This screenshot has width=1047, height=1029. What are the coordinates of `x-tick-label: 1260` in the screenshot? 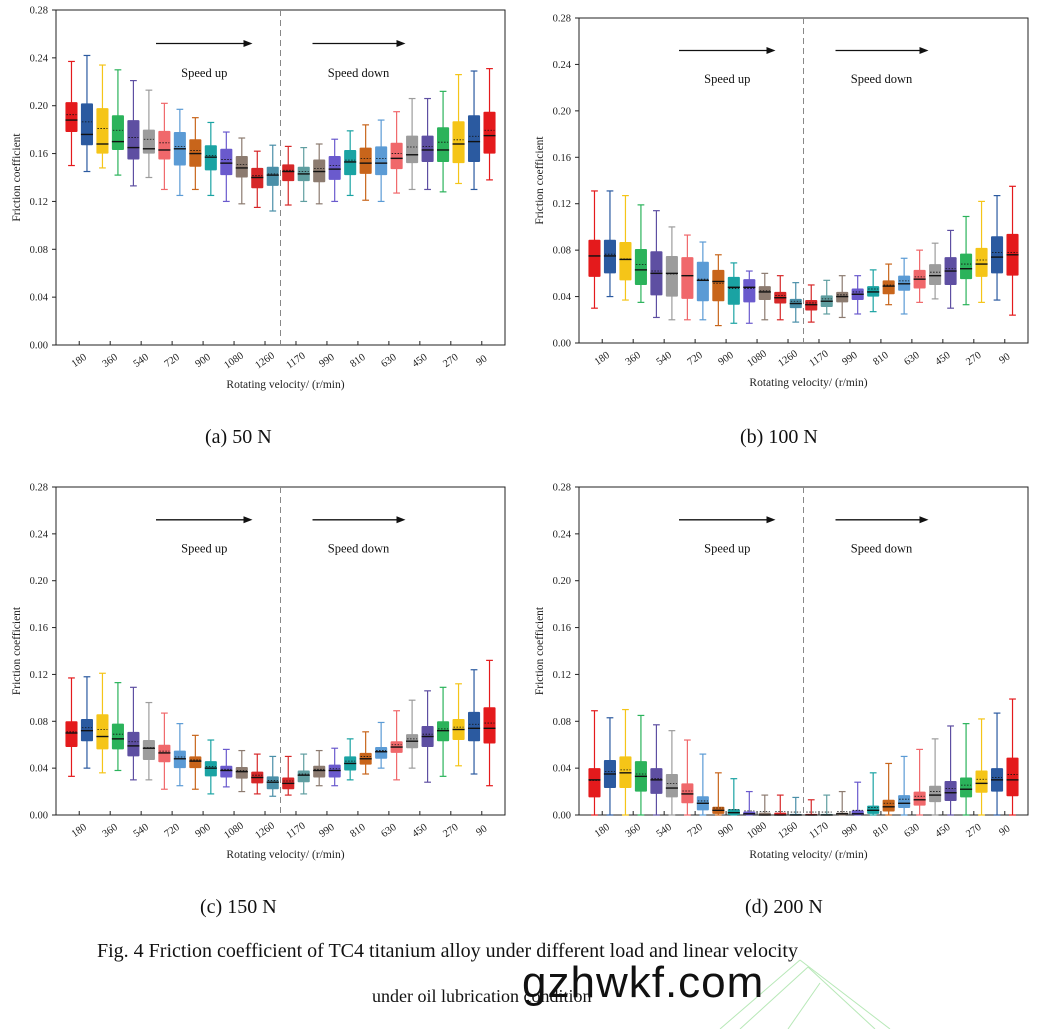 It's located at (265, 830).